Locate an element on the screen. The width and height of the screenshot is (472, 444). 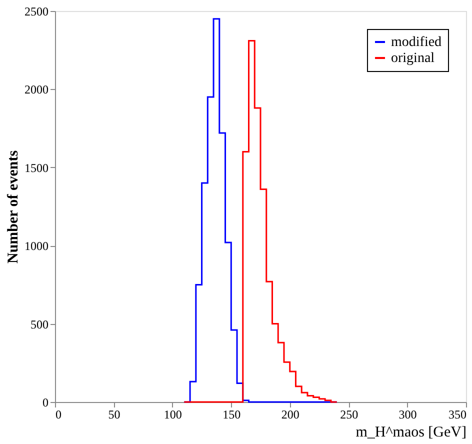
y-axis-title: Number of events is located at coordinates (14, 207).